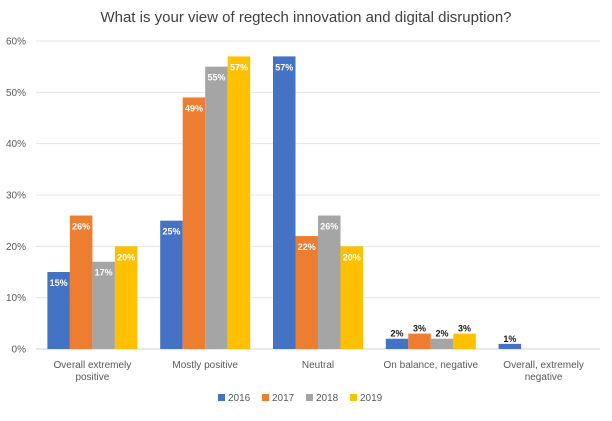 The image size is (612, 421). Describe the element at coordinates (16, 144) in the screenshot. I see `y-tick-label: 40%` at that location.